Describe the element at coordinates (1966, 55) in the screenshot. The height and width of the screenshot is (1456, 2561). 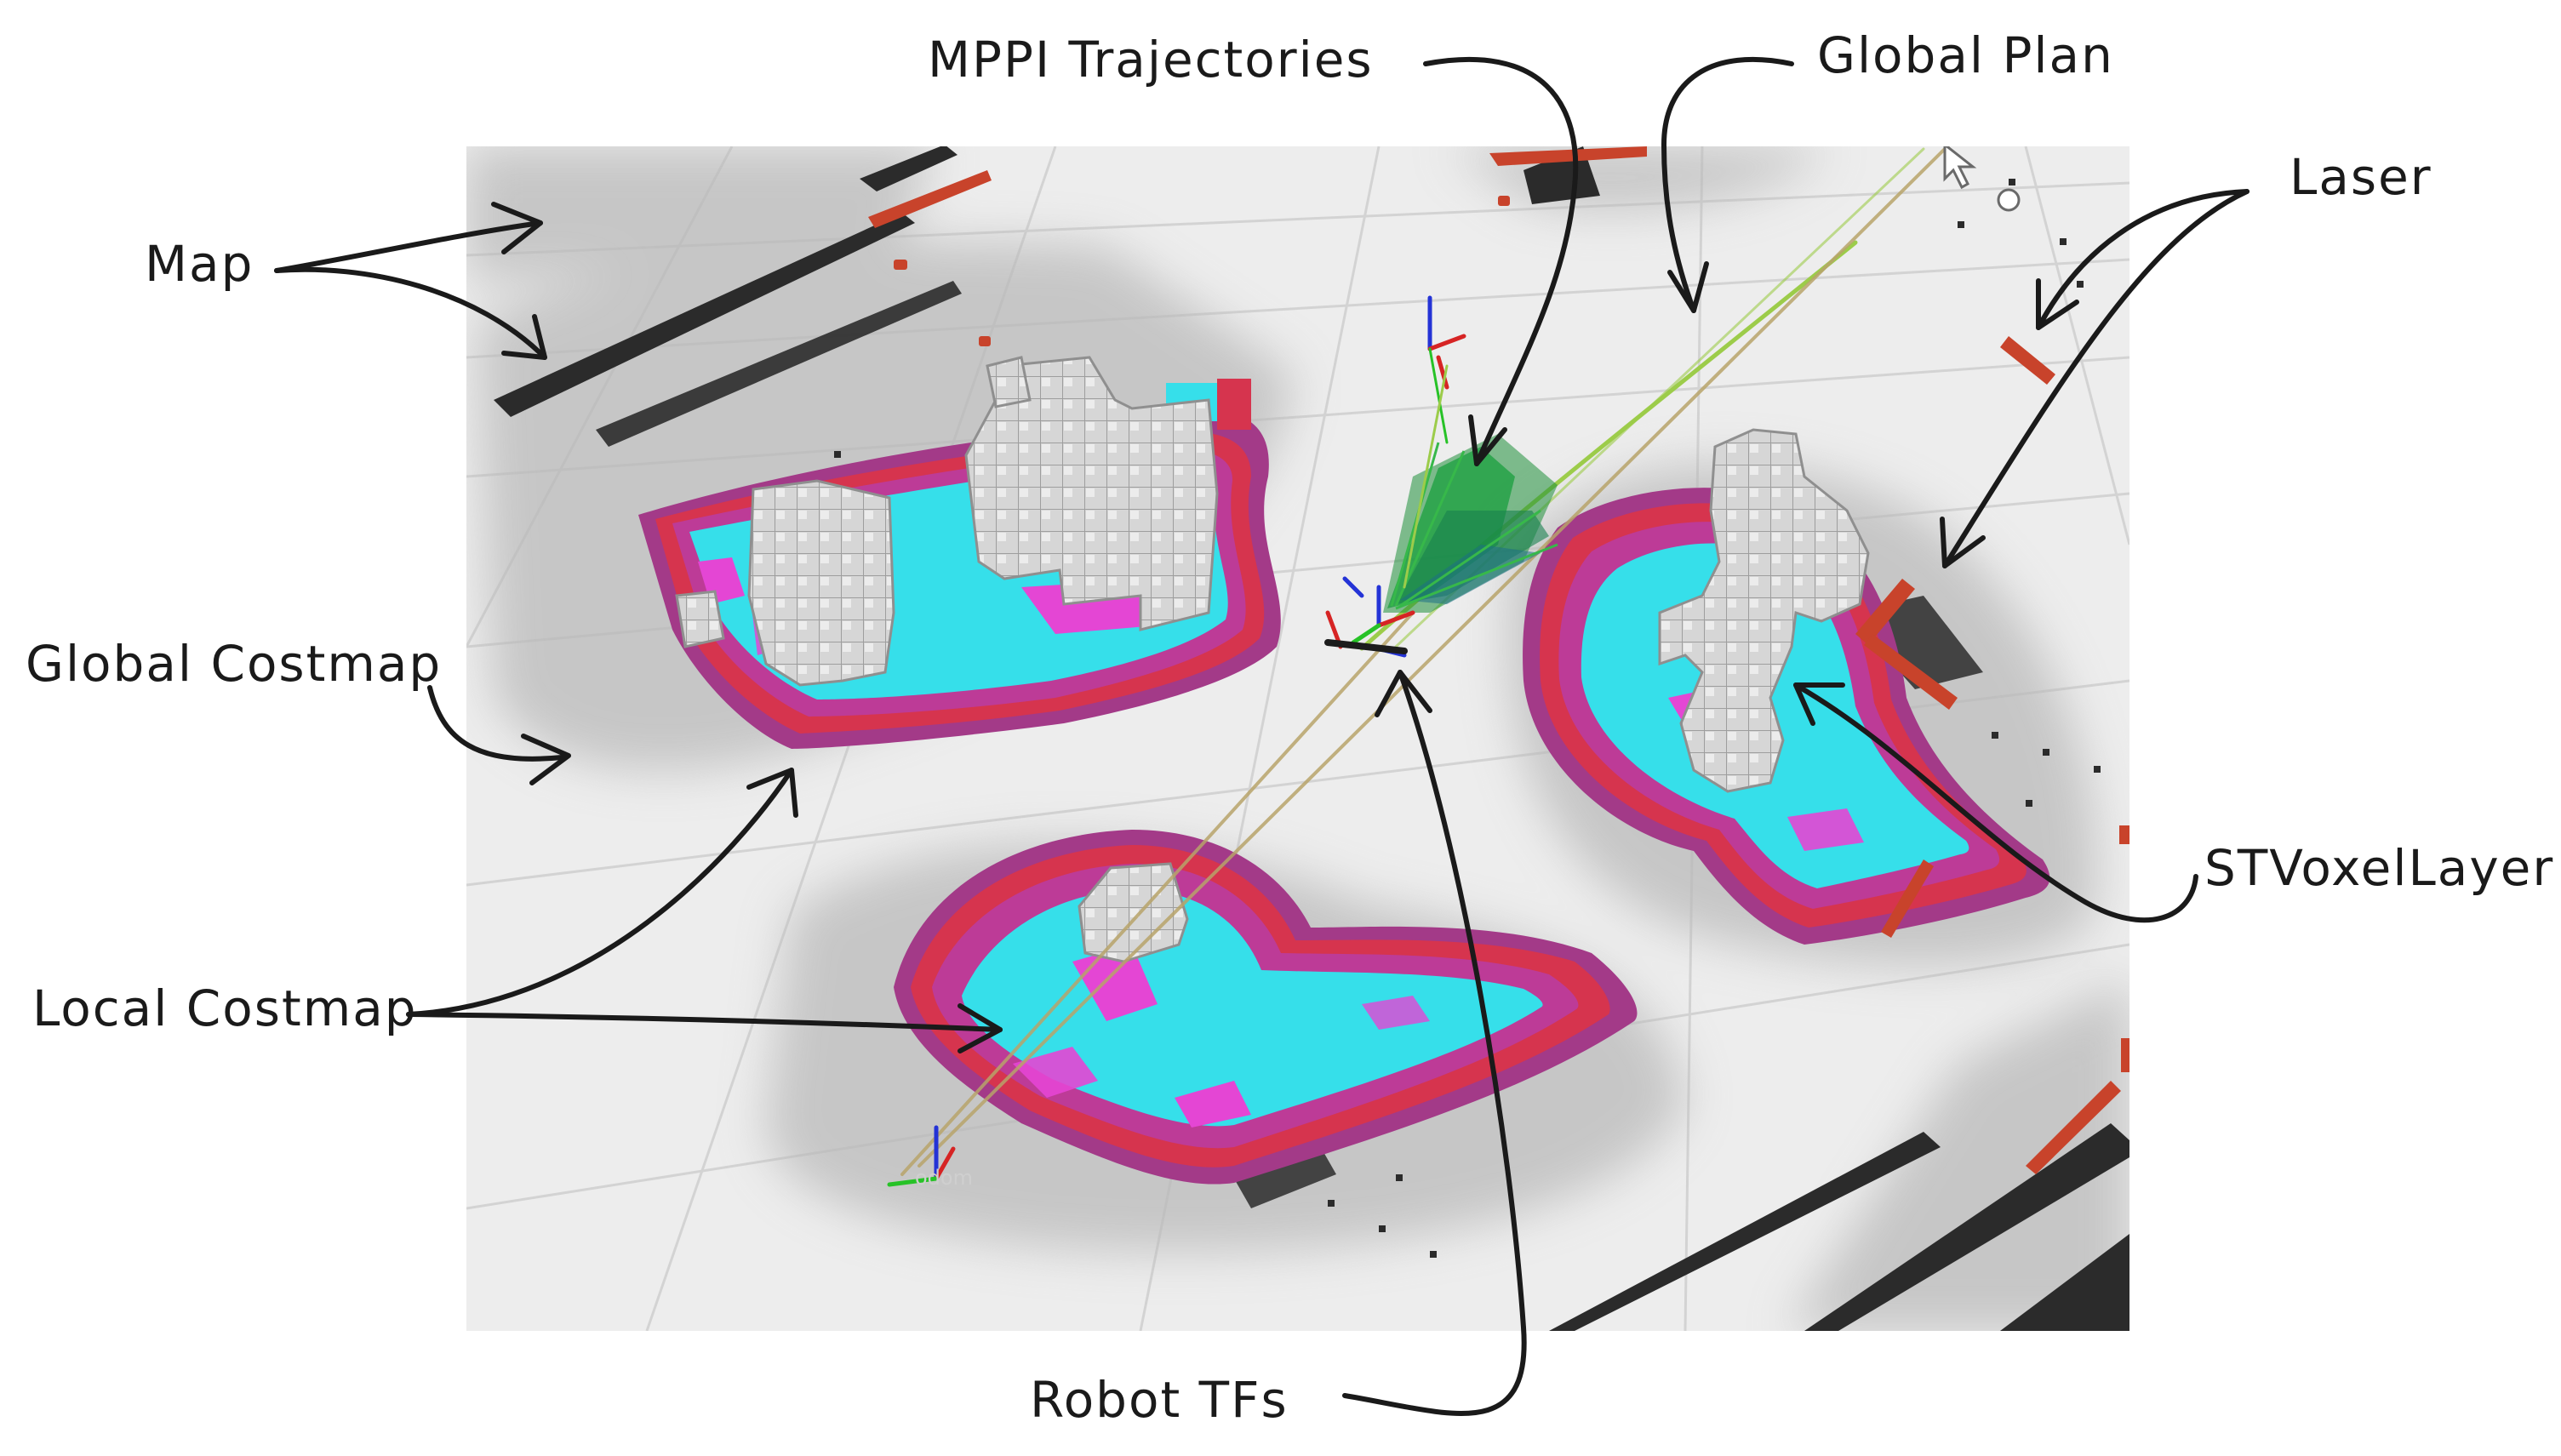
I see `label-global-plan: Global Plan` at that location.